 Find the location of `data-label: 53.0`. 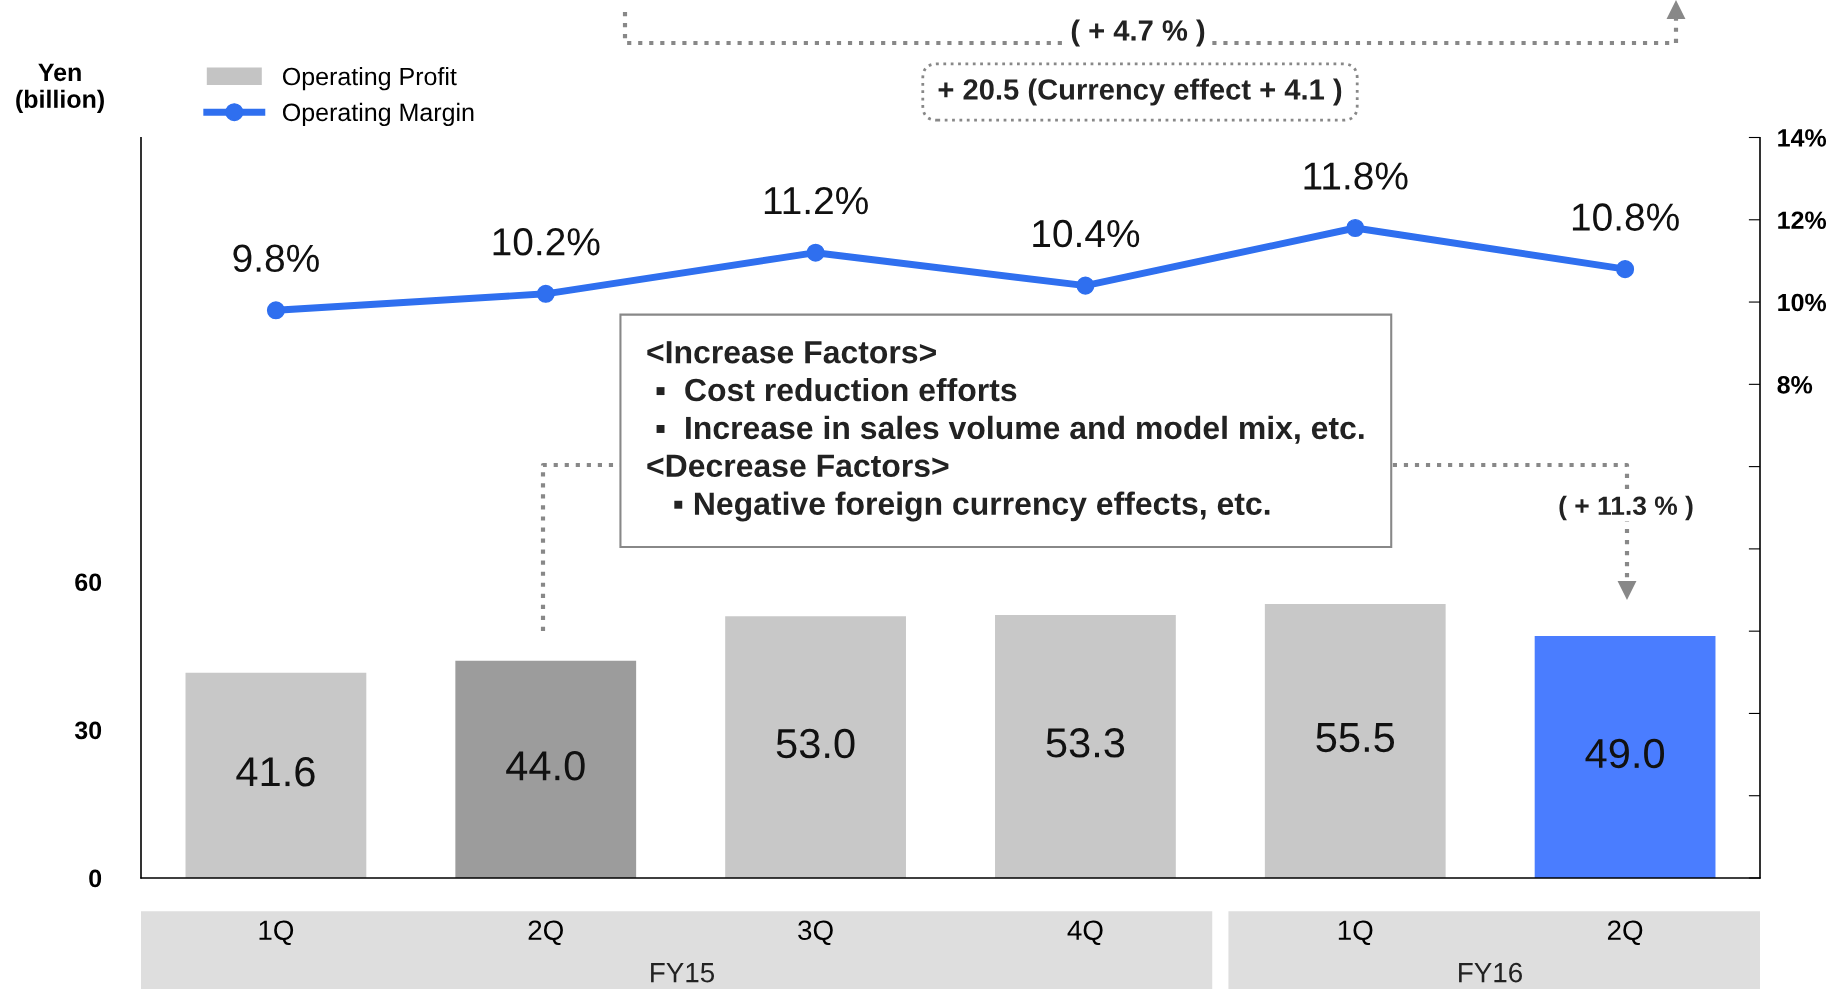

data-label: 53.0 is located at coordinates (815, 743).